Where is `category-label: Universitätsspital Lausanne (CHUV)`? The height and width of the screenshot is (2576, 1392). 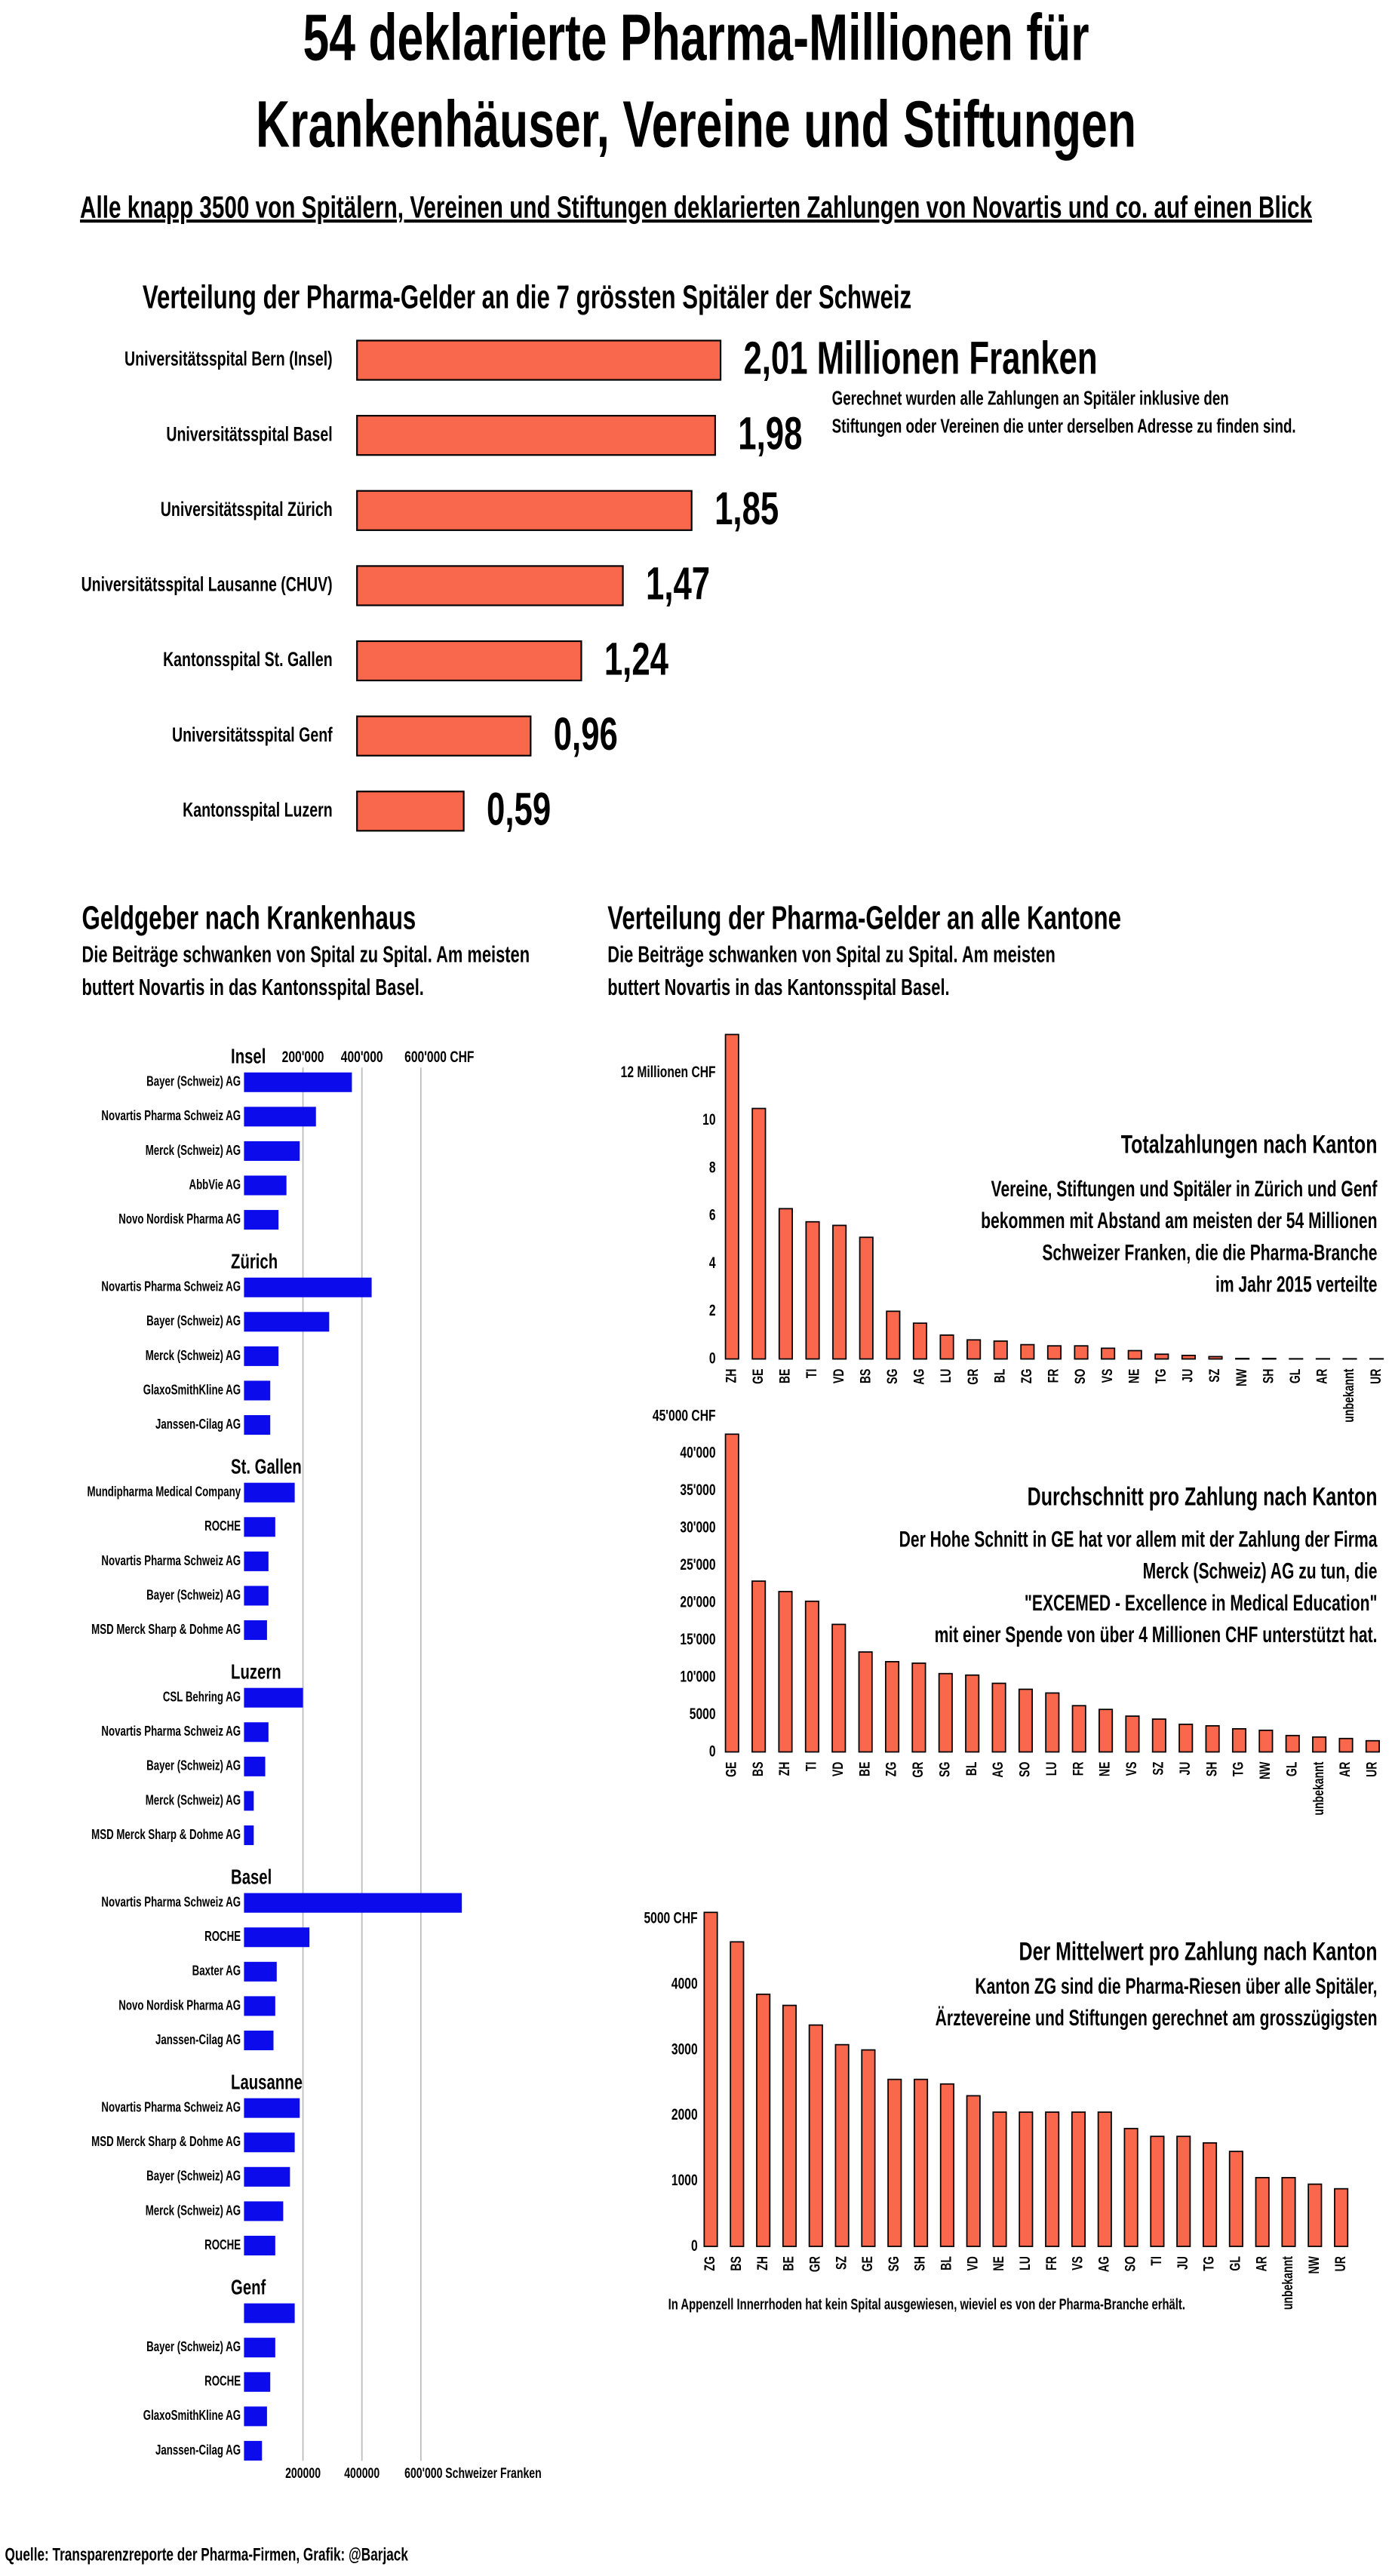 category-label: Universitätsspital Lausanne (CHUV) is located at coordinates (207, 585).